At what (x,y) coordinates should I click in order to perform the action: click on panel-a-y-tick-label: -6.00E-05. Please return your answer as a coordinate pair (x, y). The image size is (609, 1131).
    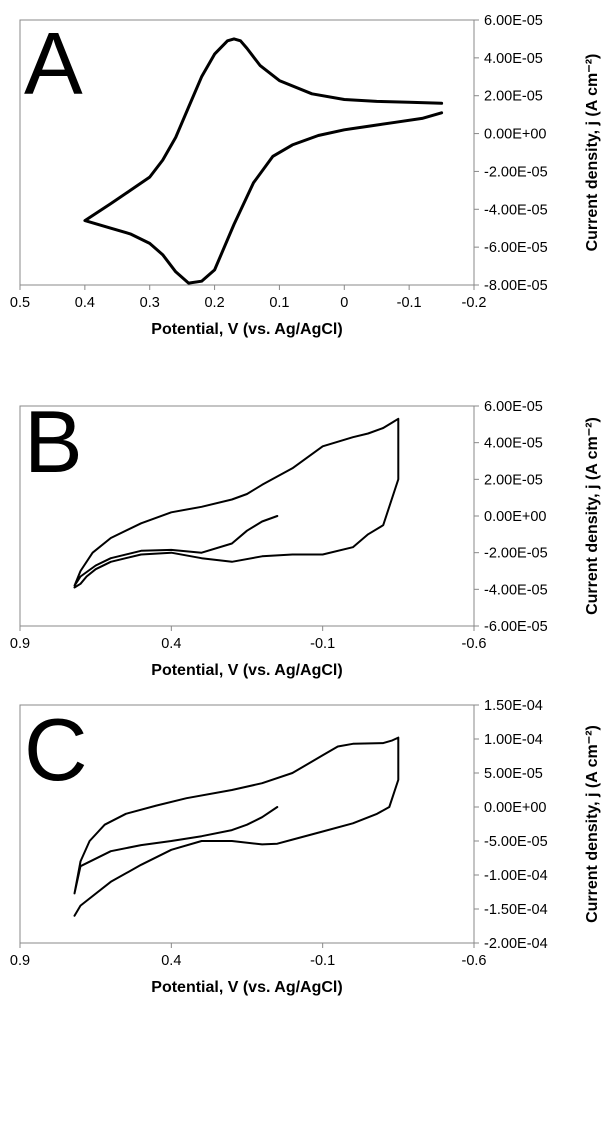
    Looking at the image, I should click on (516, 248).